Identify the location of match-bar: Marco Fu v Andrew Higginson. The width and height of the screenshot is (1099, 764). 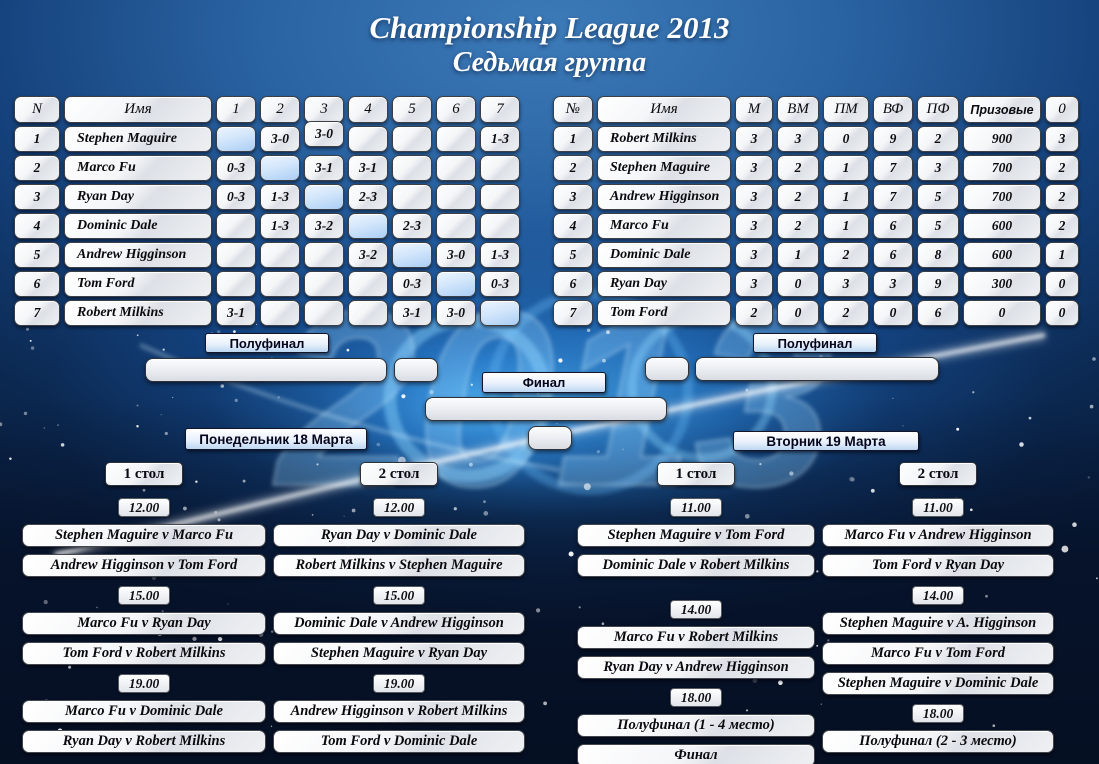
(938, 535).